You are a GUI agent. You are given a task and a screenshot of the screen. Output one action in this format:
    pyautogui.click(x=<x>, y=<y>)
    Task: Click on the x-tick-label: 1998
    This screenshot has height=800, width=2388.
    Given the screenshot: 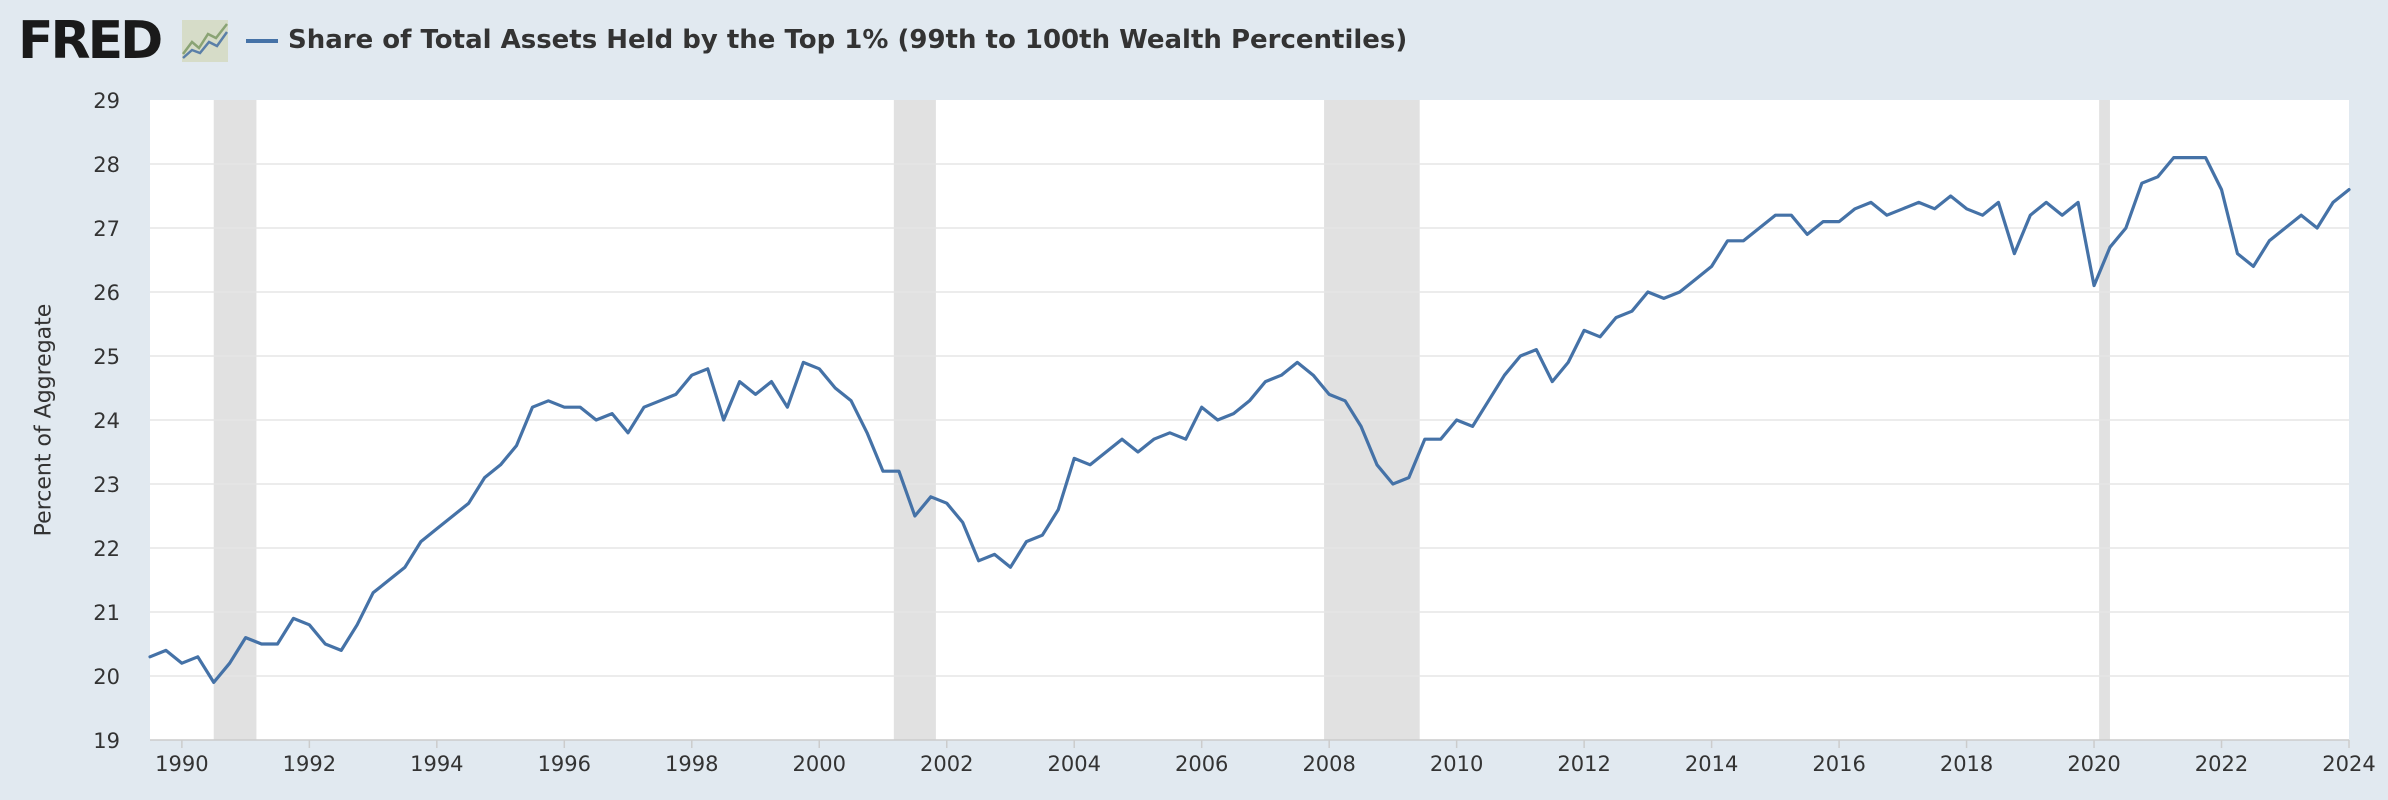 What is the action you would take?
    pyautogui.click(x=691, y=764)
    